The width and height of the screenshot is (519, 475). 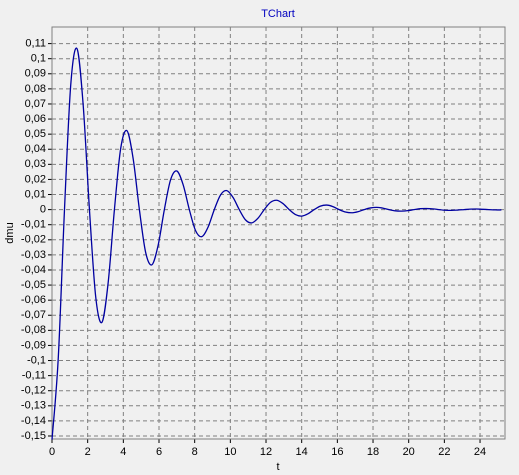 I want to click on chart-title: TChart, so click(x=278, y=14).